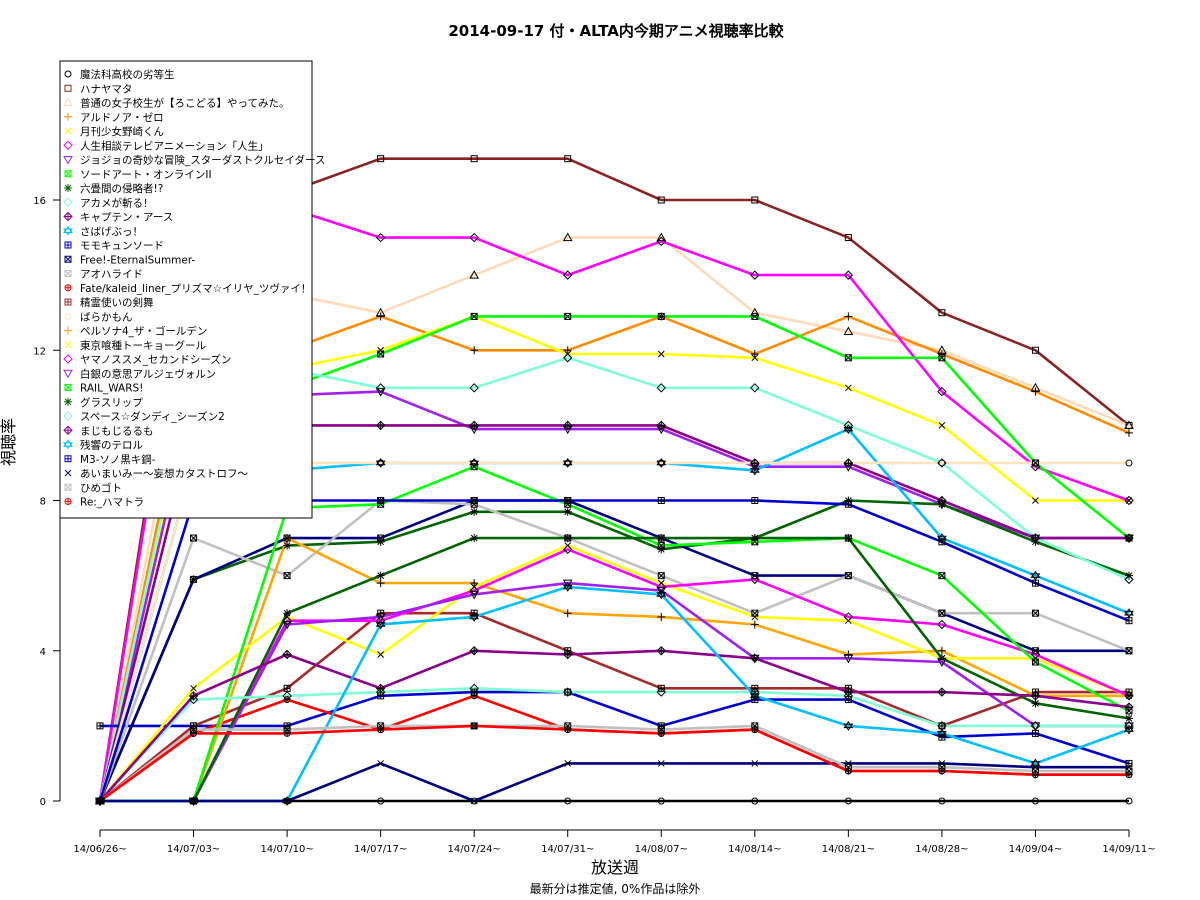  What do you see at coordinates (39, 201) in the screenshot?
I see `y-tick-label: 16` at bounding box center [39, 201].